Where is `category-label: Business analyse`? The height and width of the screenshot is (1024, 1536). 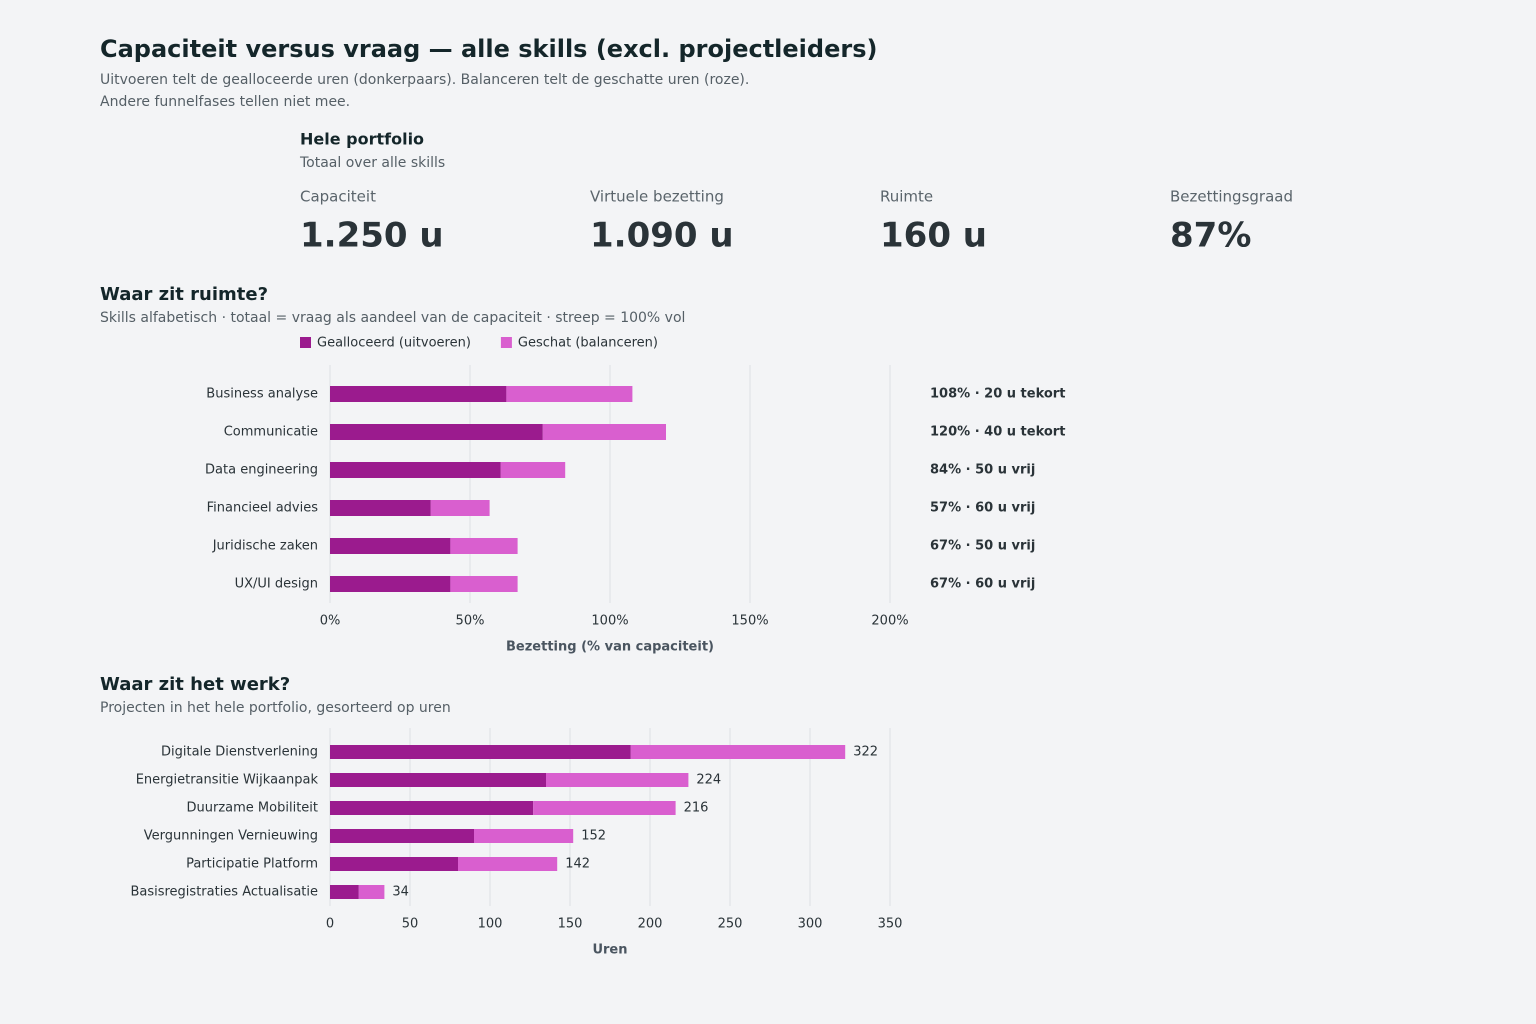 category-label: Business analyse is located at coordinates (262, 394).